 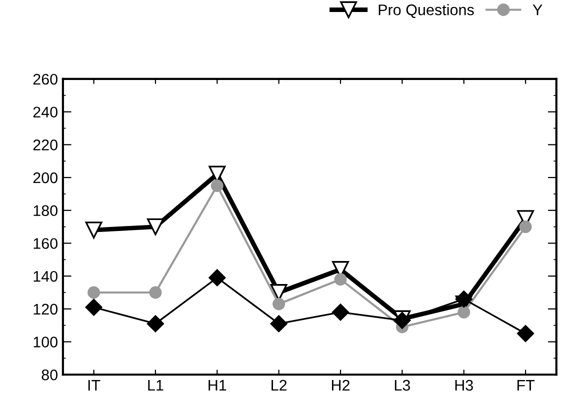 What do you see at coordinates (50, 374) in the screenshot?
I see `y-tick-label: 80` at bounding box center [50, 374].